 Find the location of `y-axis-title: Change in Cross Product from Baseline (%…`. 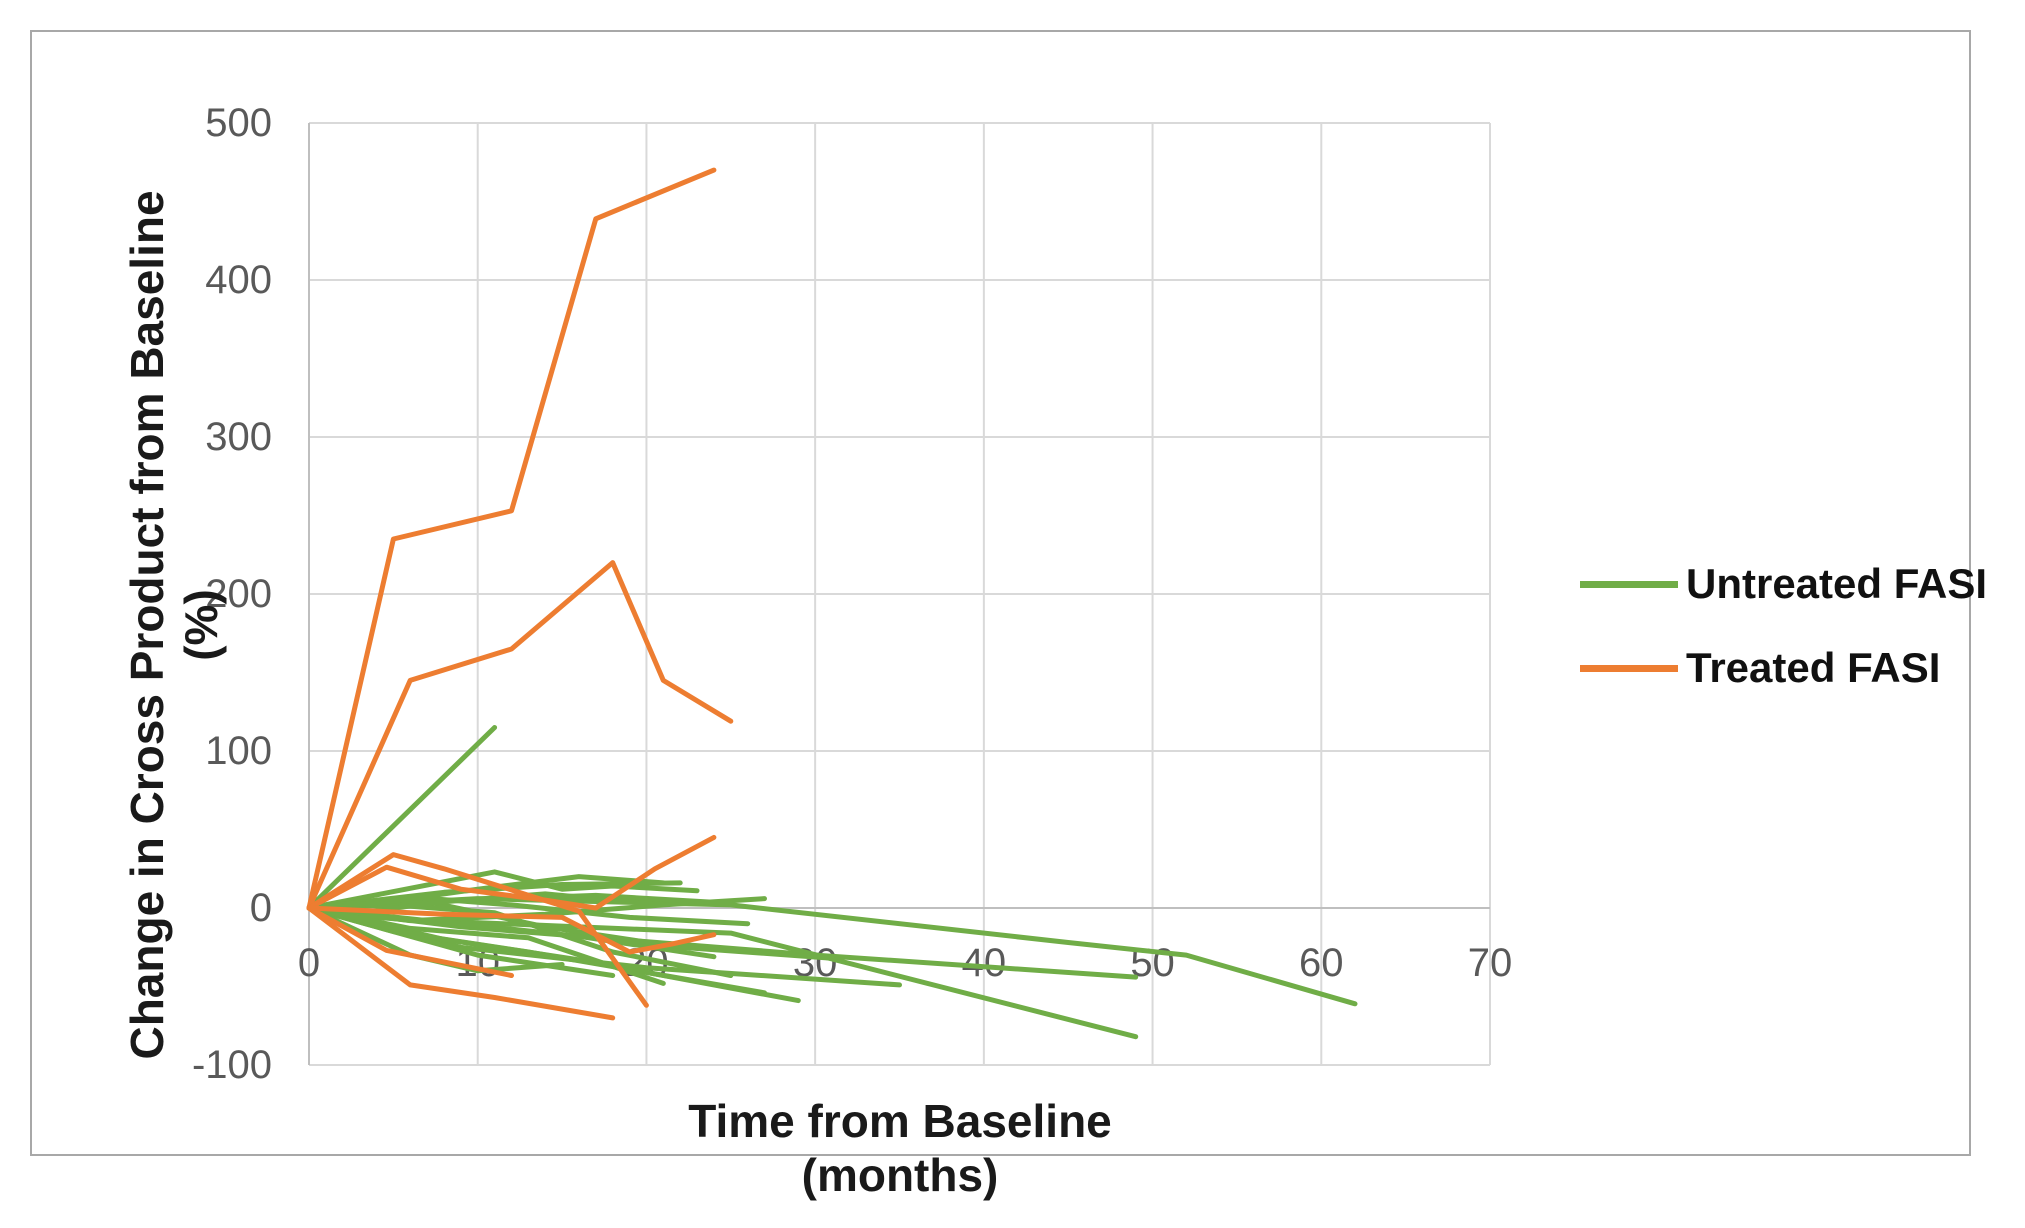

y-axis-title: Change in Cross Product from Baseline (%… is located at coordinates (174, 625).